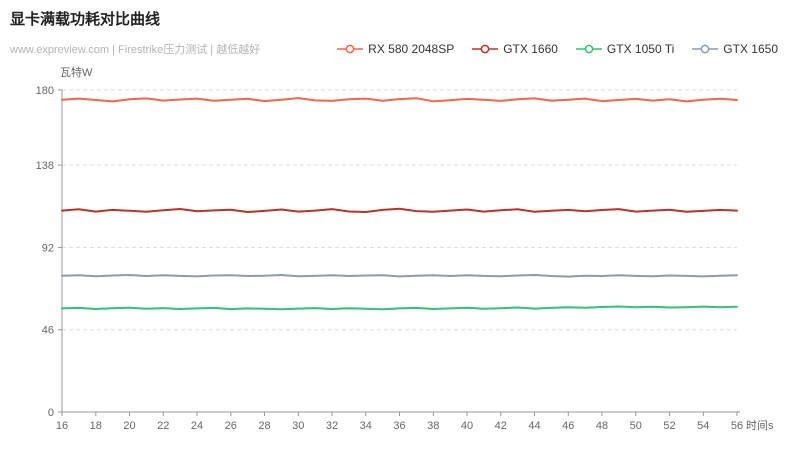 The image size is (790, 451). Describe the element at coordinates (750, 49) in the screenshot. I see `legend-label: GTX 1650` at that location.